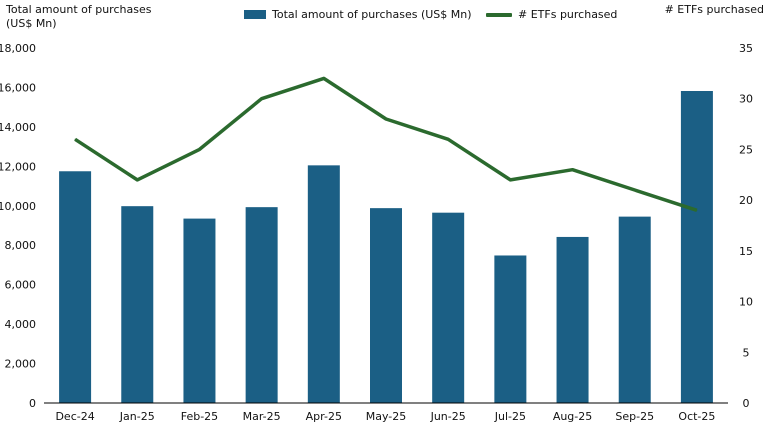 The height and width of the screenshot is (424, 768). I want to click on left-tick-label: 14,000, so click(18, 127).